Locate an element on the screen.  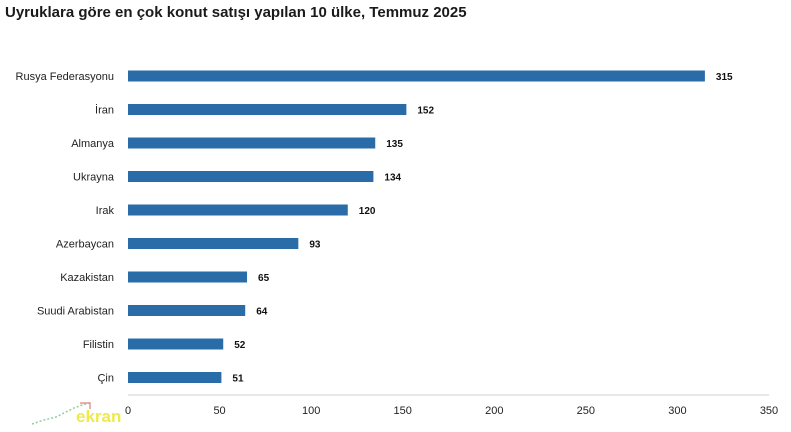
watermark-logo-graphic: ekran is located at coordinates (76, 414).